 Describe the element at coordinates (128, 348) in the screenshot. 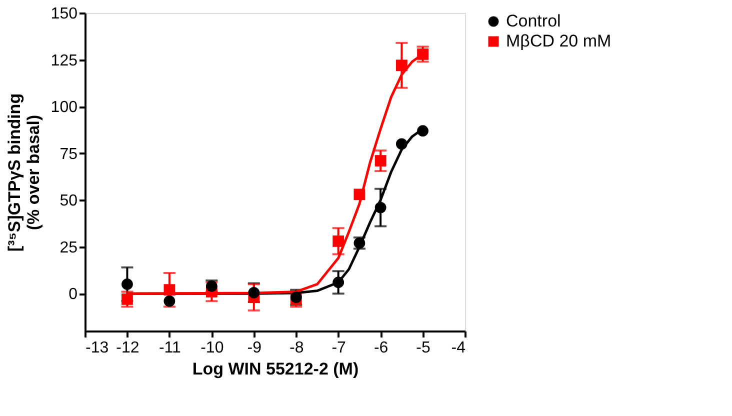

I see `x-tick-label: -12` at that location.